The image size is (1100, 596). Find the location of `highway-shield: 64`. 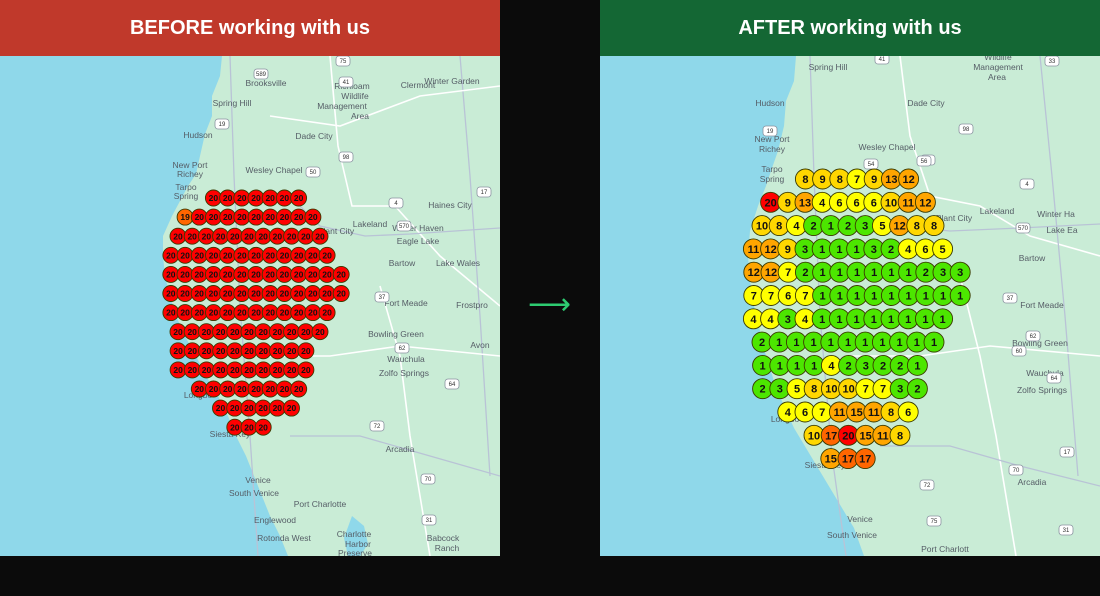

highway-shield: 64 is located at coordinates (1054, 378).